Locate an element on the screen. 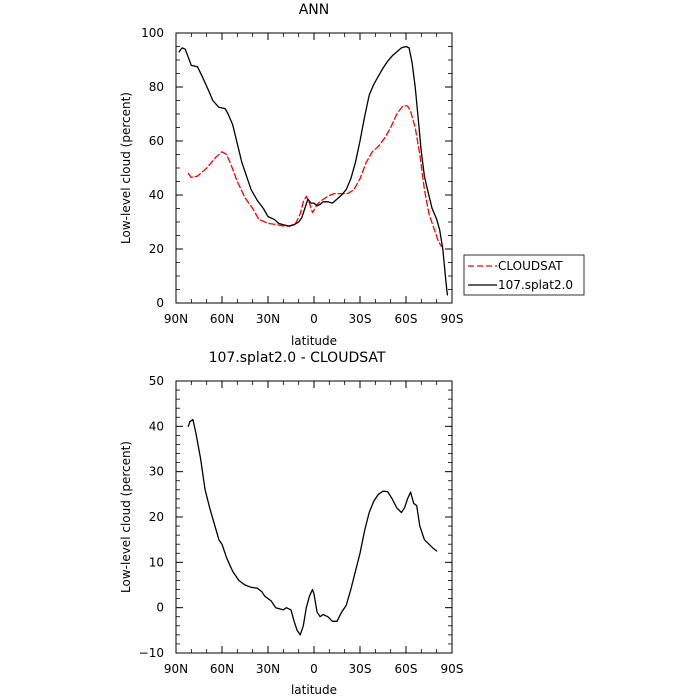 This screenshot has height=700, width=700. bottom-x-tick-label: 90N is located at coordinates (176, 669).